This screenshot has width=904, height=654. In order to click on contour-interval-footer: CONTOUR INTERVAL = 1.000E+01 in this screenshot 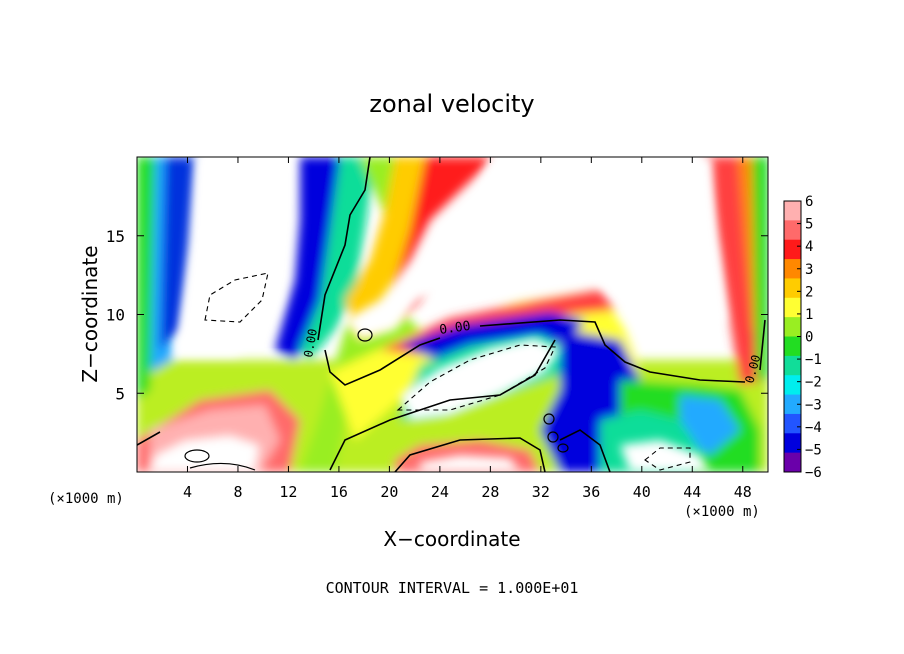, I will do `click(452, 588)`.